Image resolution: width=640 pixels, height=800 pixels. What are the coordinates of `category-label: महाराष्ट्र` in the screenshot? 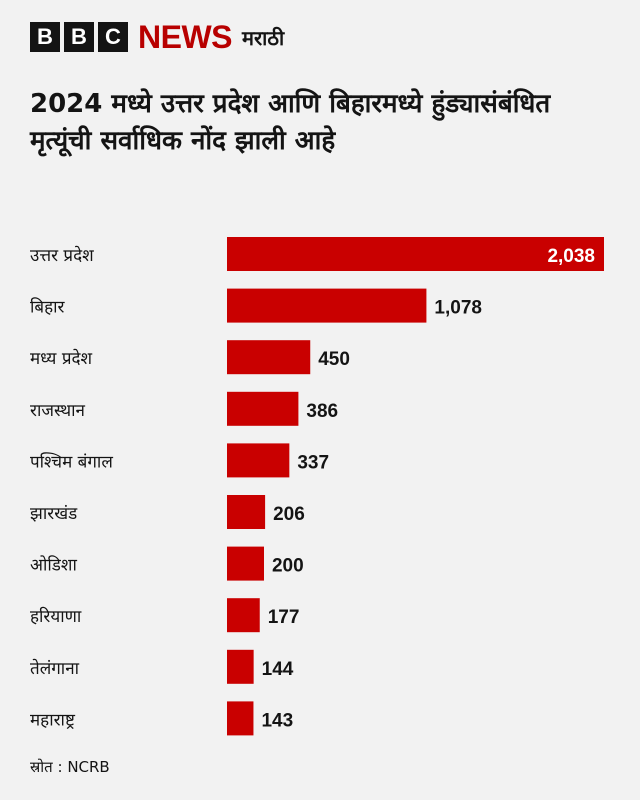 It's located at (53, 720).